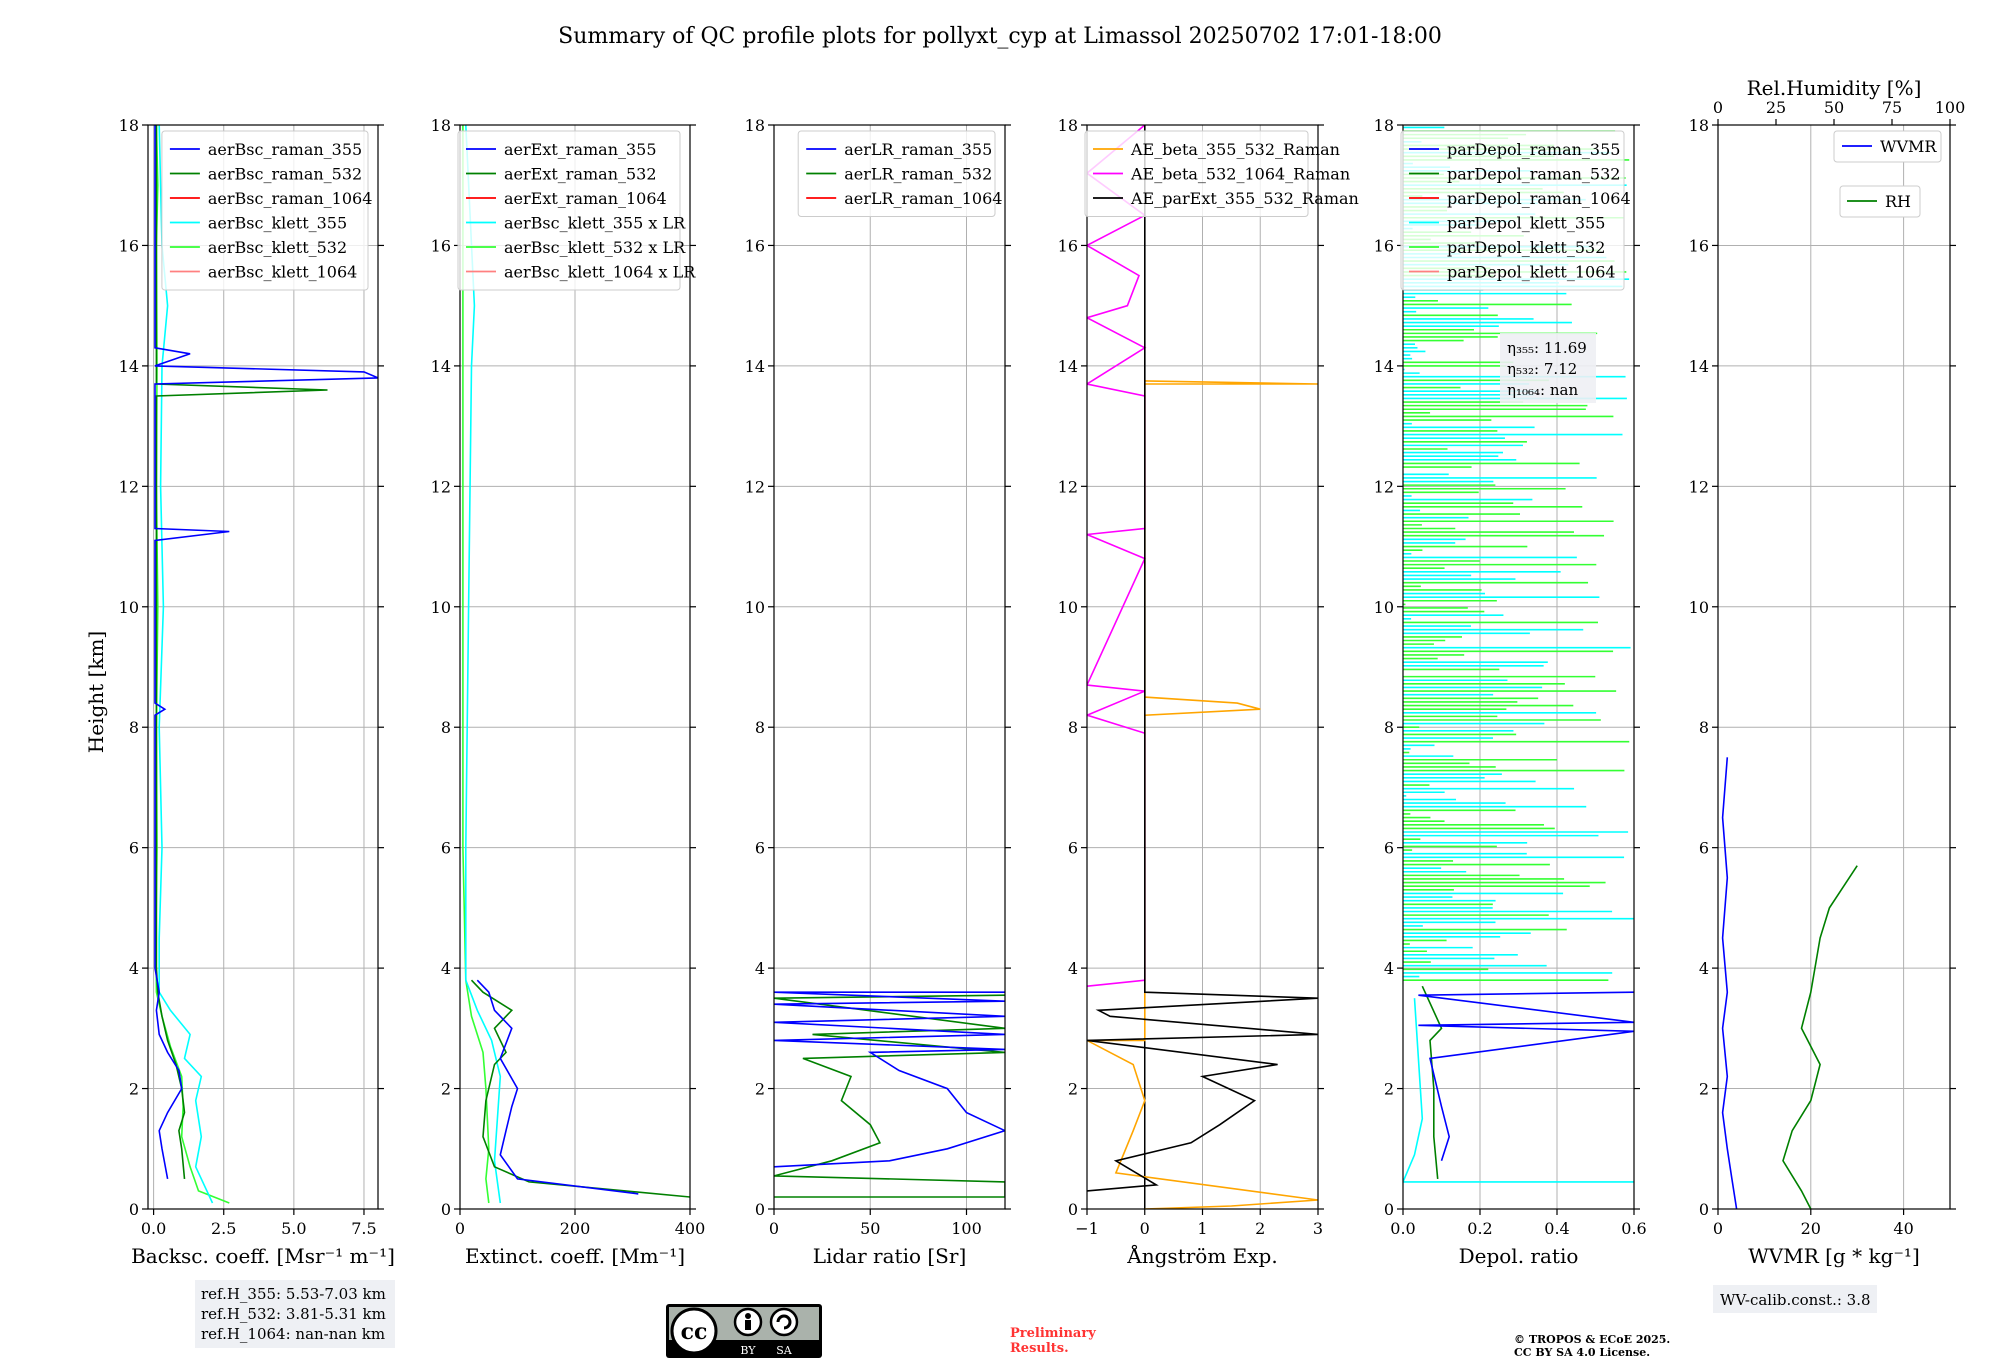  What do you see at coordinates (1834, 88) in the screenshot?
I see `top-axis-label: Rel.Humidity [%]` at bounding box center [1834, 88].